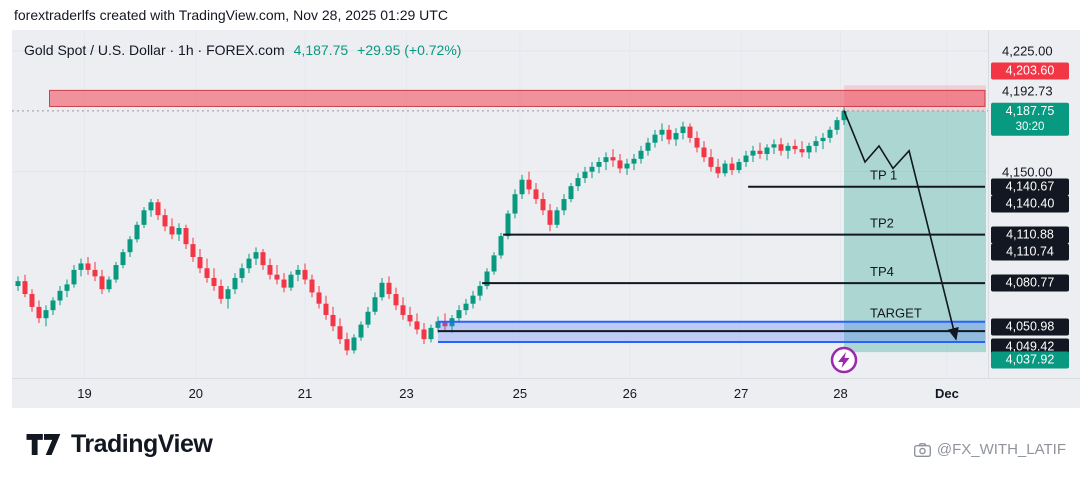 The height and width of the screenshot is (484, 1080). I want to click on price-label: 4,225.00, so click(1027, 51).